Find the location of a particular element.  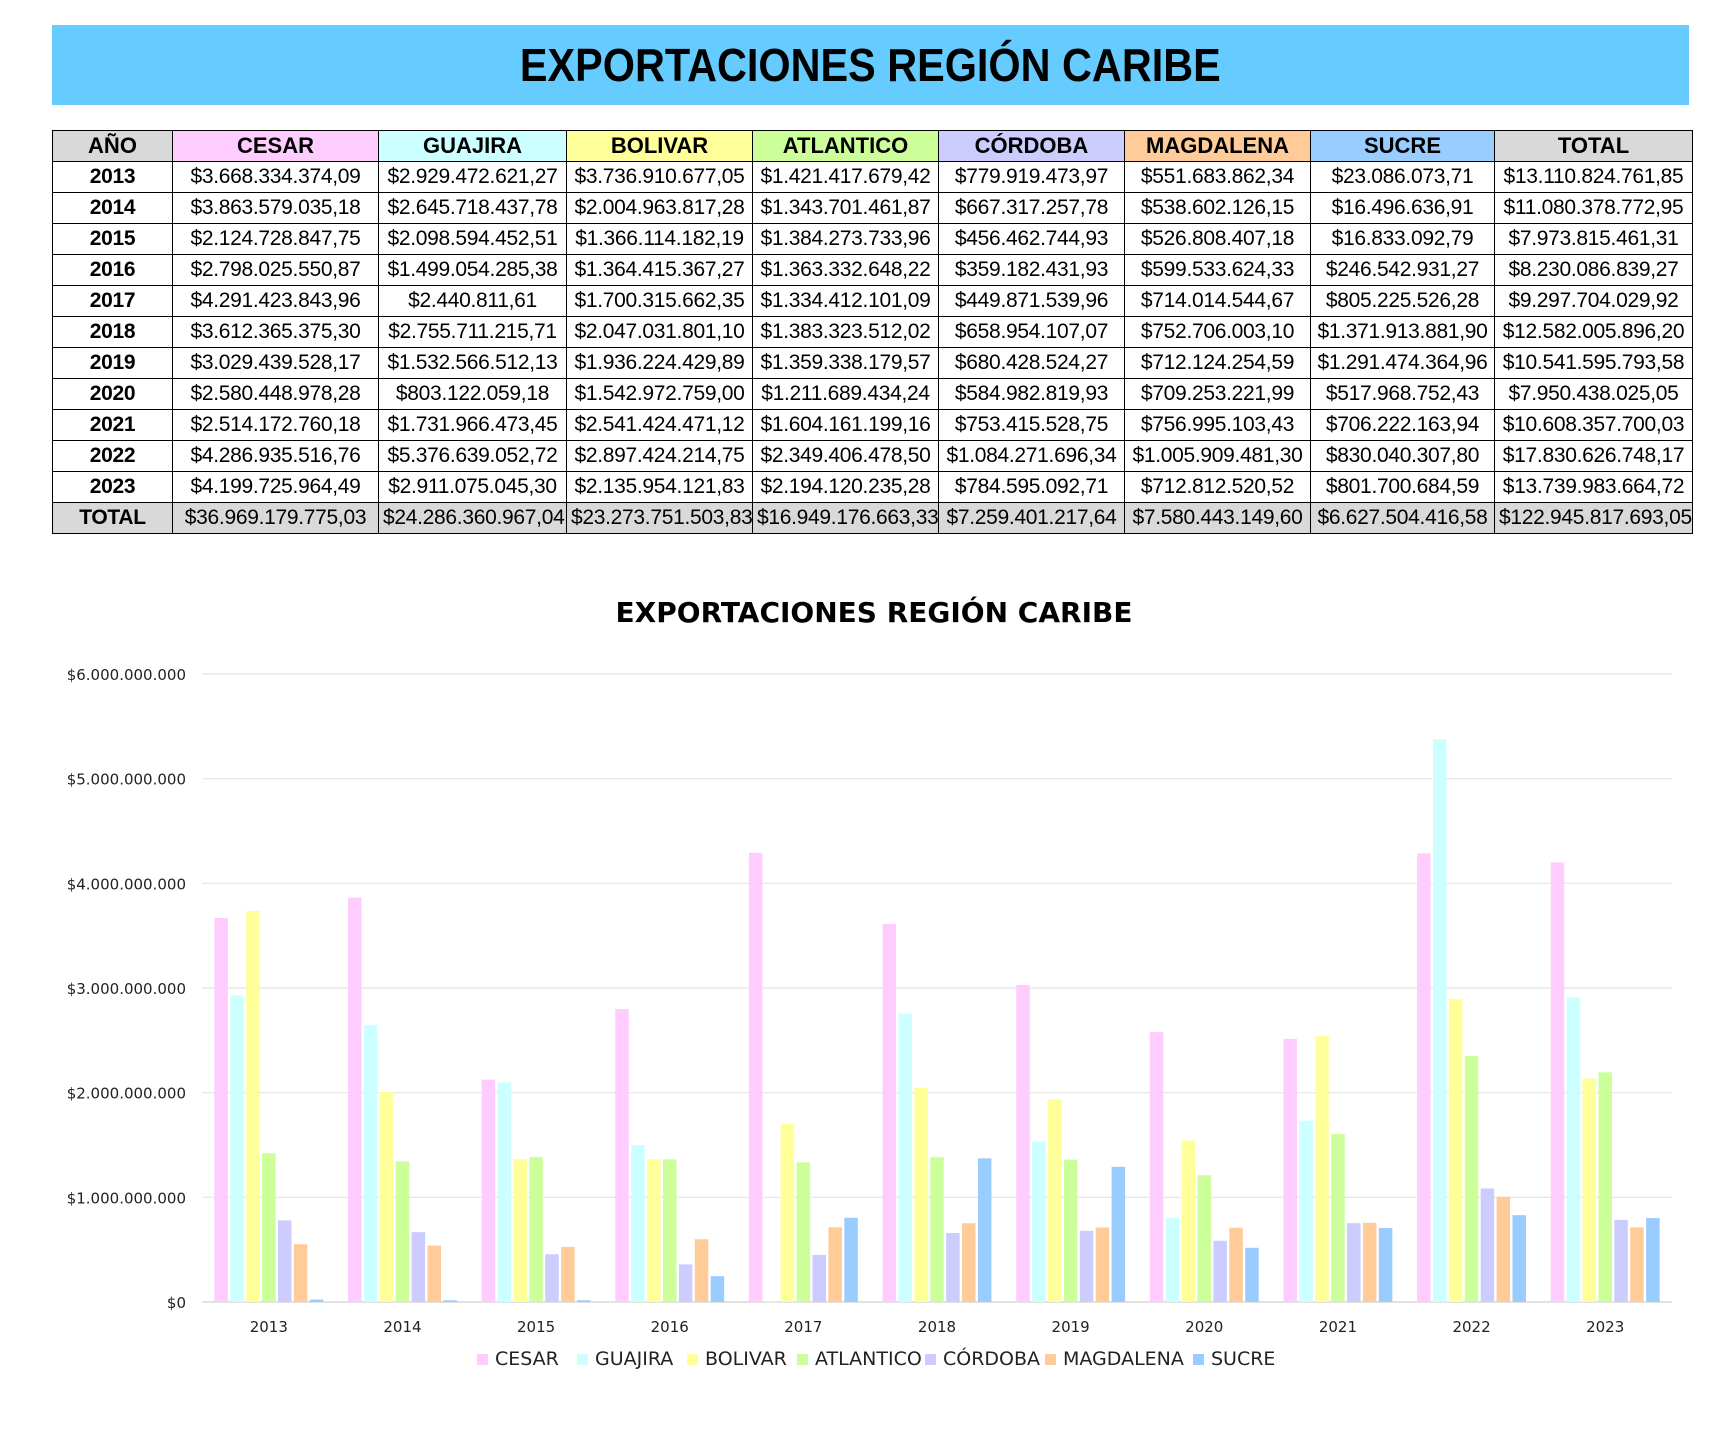

value-cell: $3.612.365.375,30 is located at coordinates (275, 332).